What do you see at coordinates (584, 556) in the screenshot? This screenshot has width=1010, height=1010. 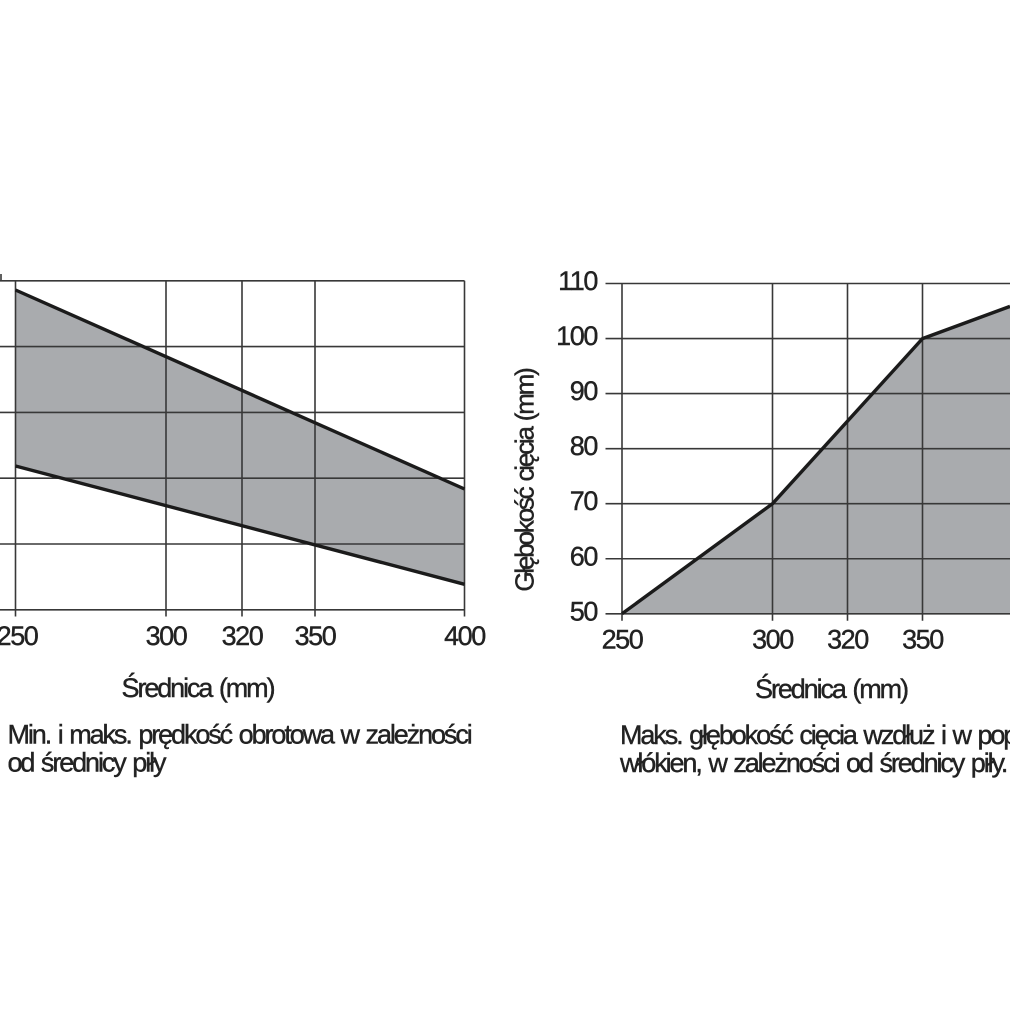 I see `svg-text: 60` at bounding box center [584, 556].